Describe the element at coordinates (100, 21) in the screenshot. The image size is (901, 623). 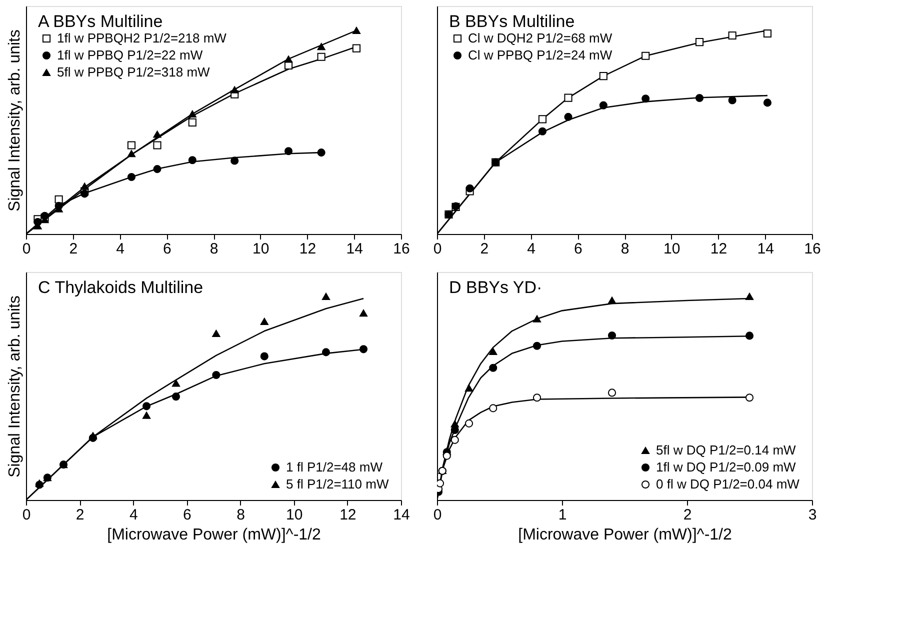
I see `chart-title: A BBYs Multiline` at that location.